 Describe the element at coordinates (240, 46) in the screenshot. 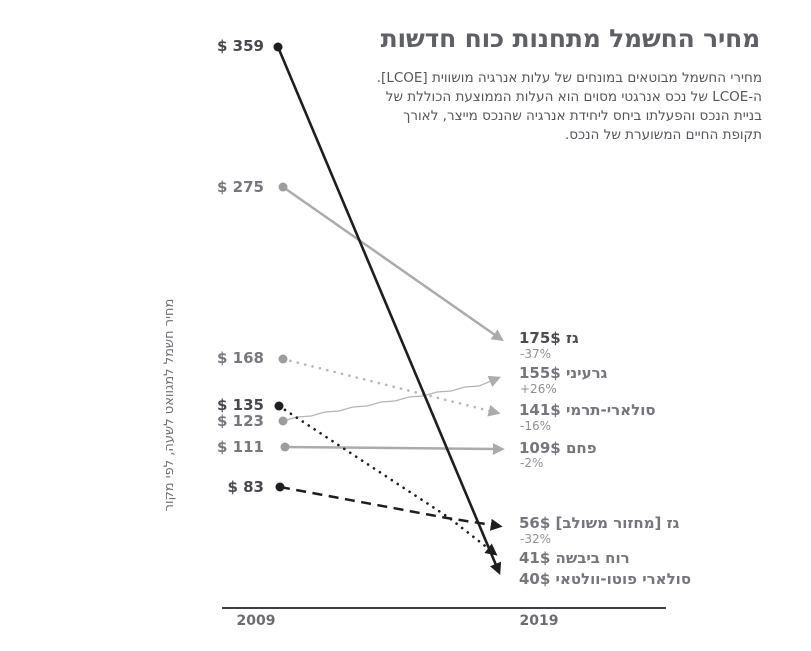

I see `series-start-label-solar-pv: $ 359` at that location.